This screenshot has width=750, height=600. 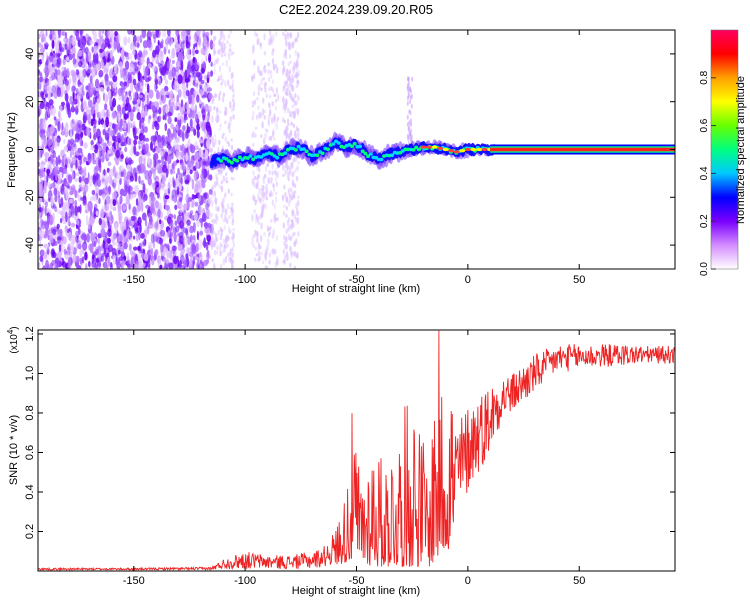 I want to click on y-tick-label: 20, so click(x=30, y=102).